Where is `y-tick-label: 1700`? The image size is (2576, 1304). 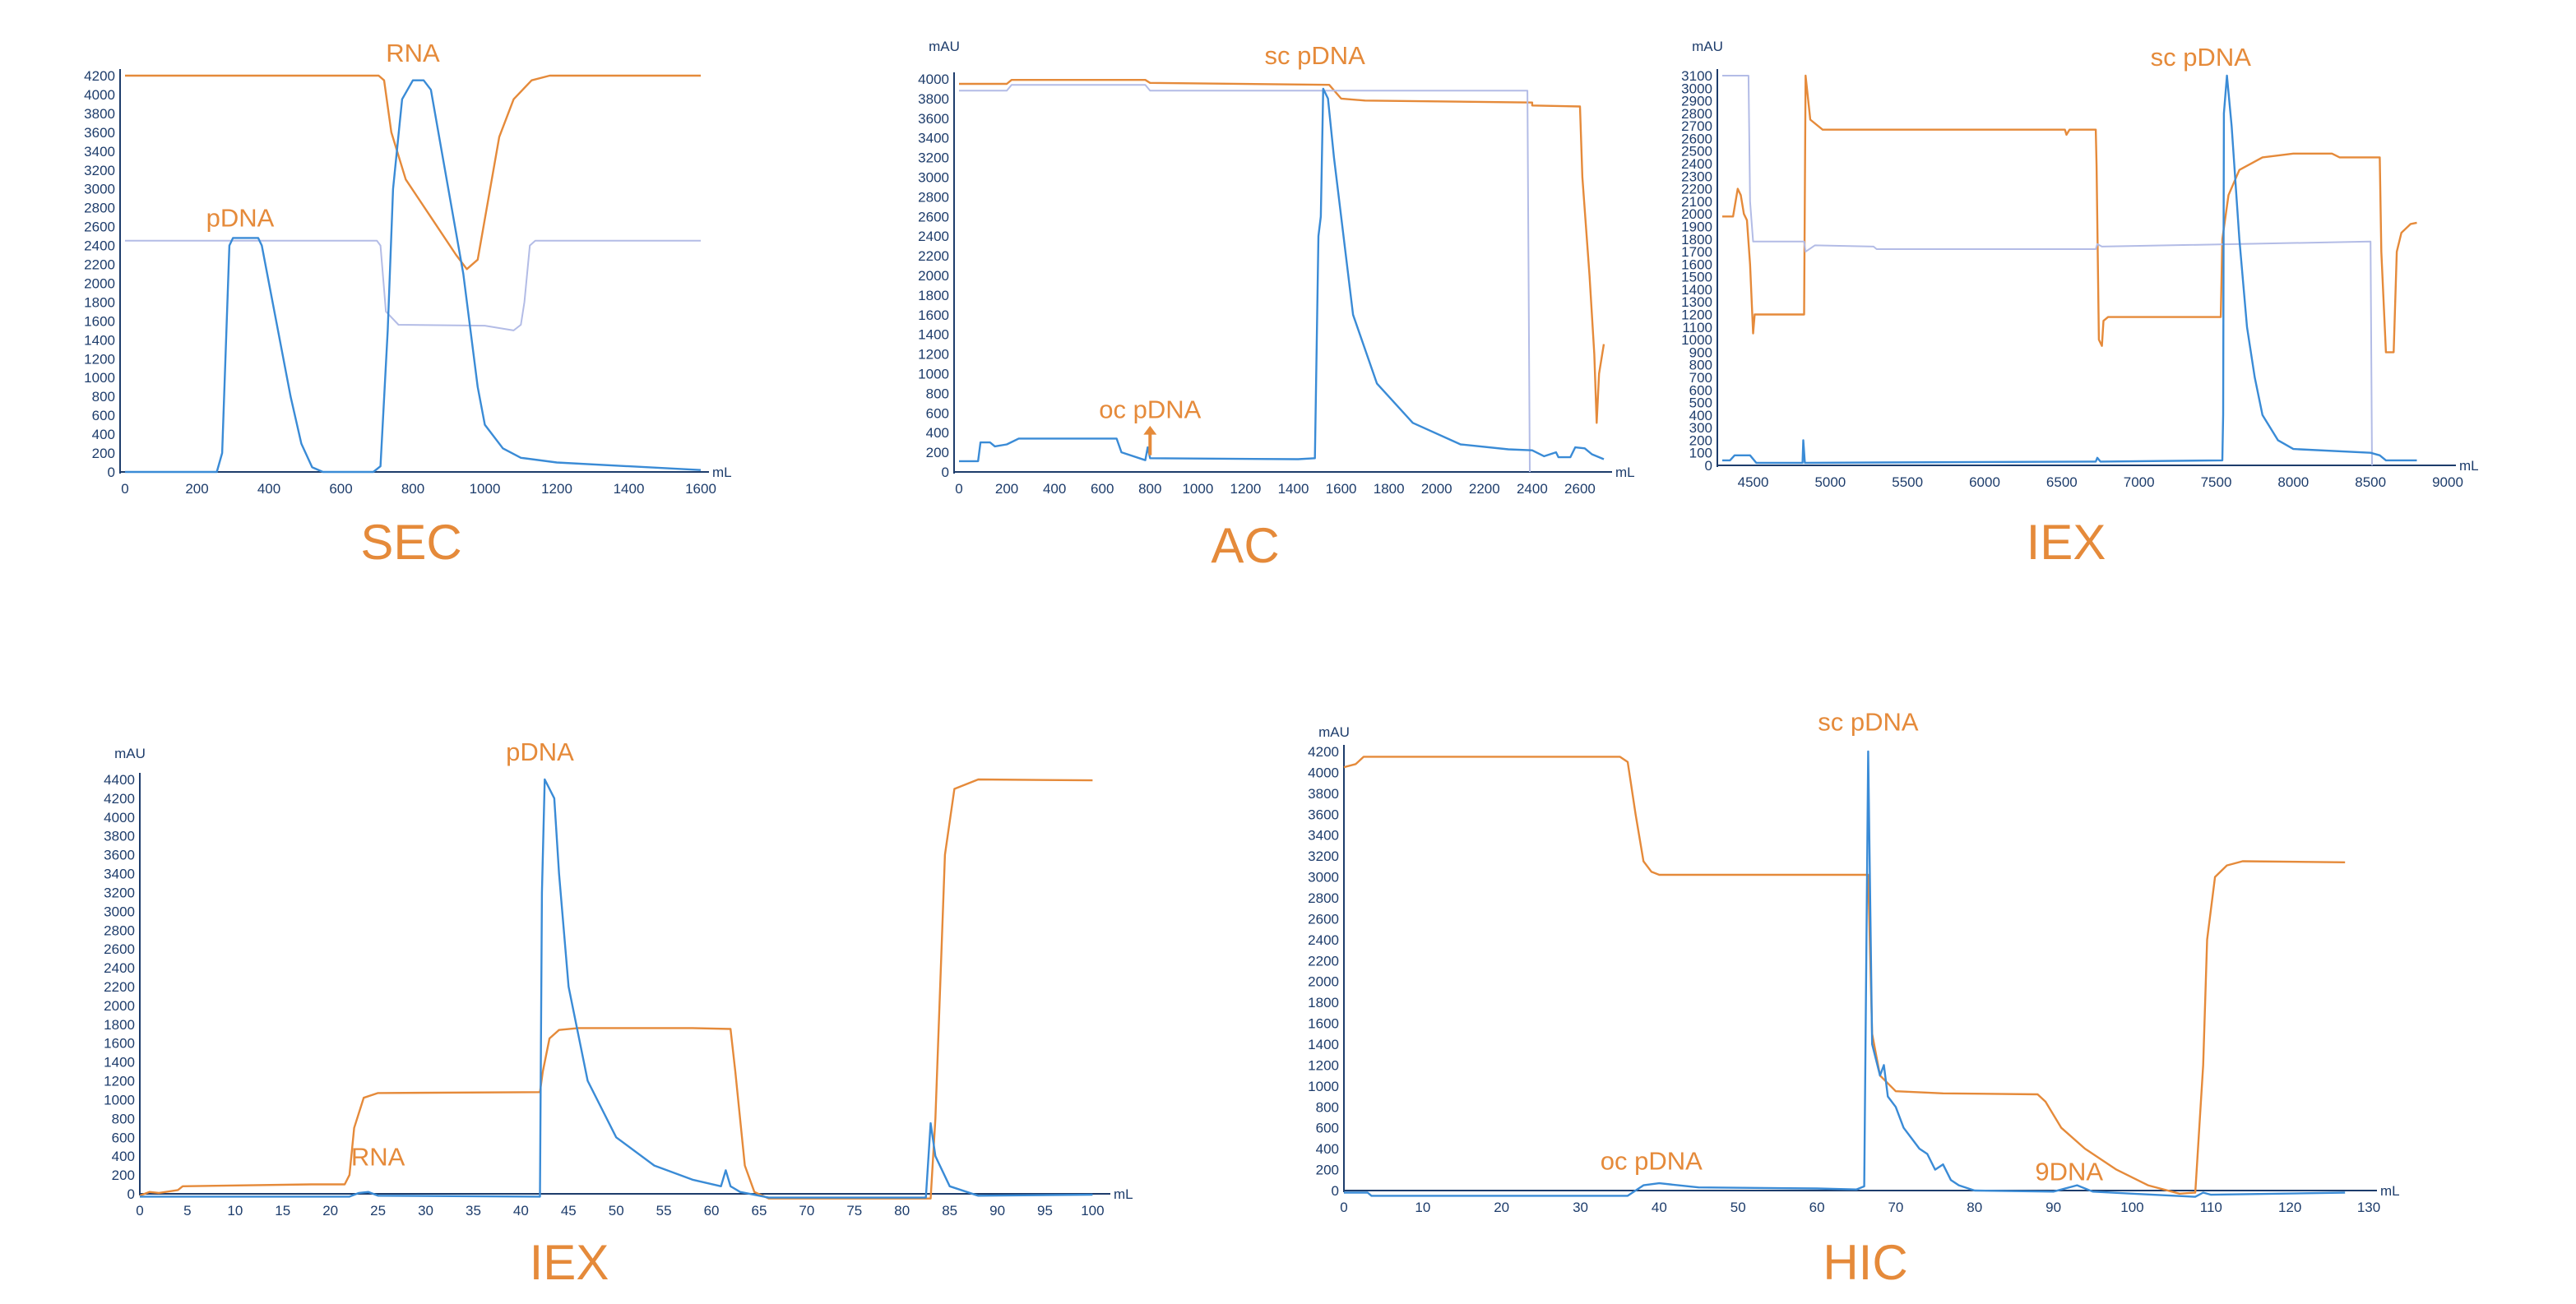
y-tick-label: 1700 is located at coordinates (1697, 252).